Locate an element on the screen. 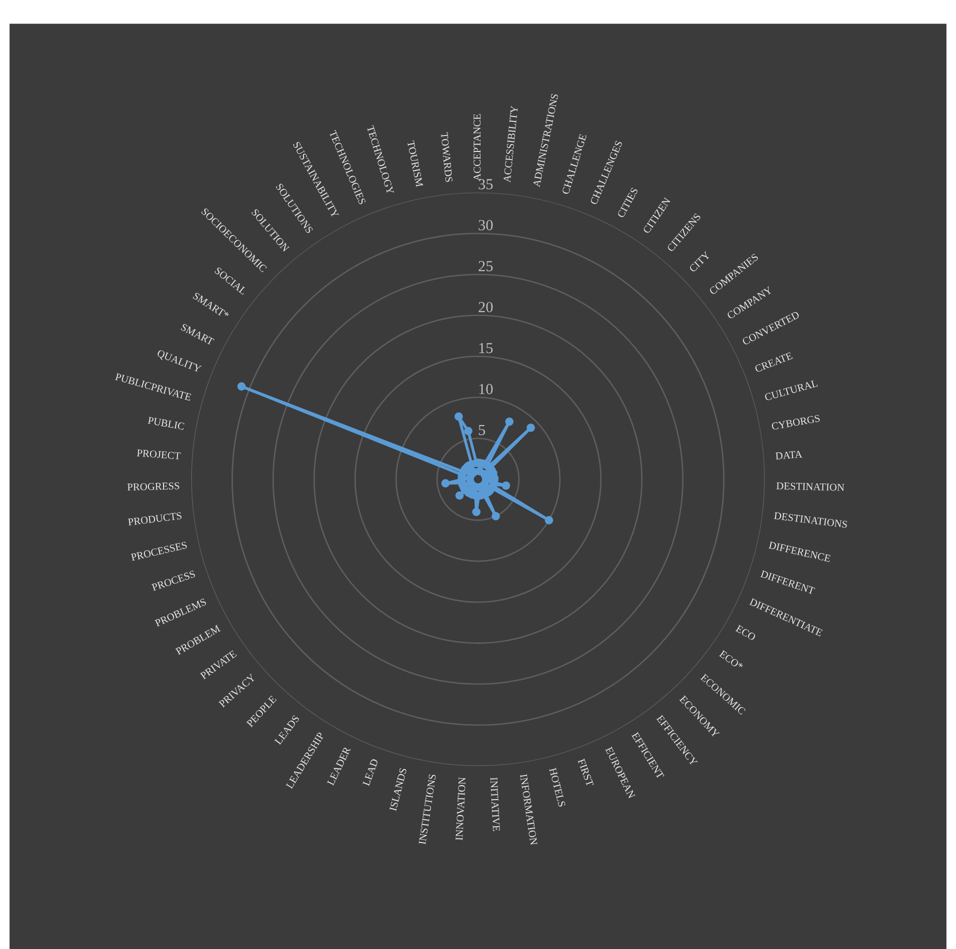 This screenshot has height=949, width=956. spoke-label: PRODUCTS is located at coordinates (155, 519).